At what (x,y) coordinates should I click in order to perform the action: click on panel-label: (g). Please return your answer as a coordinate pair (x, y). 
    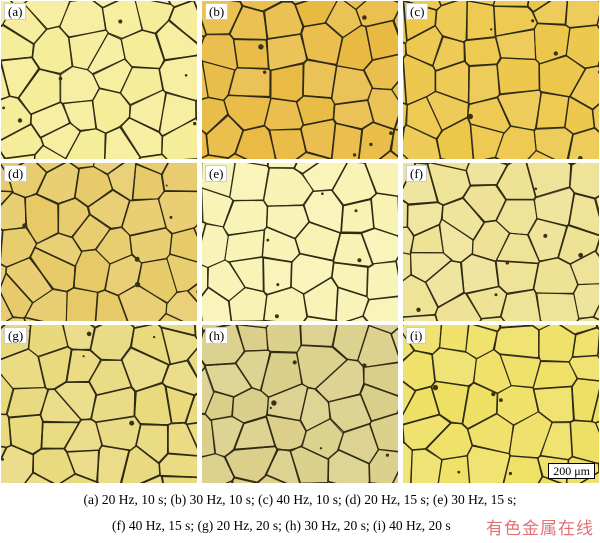
    Looking at the image, I should click on (16, 335).